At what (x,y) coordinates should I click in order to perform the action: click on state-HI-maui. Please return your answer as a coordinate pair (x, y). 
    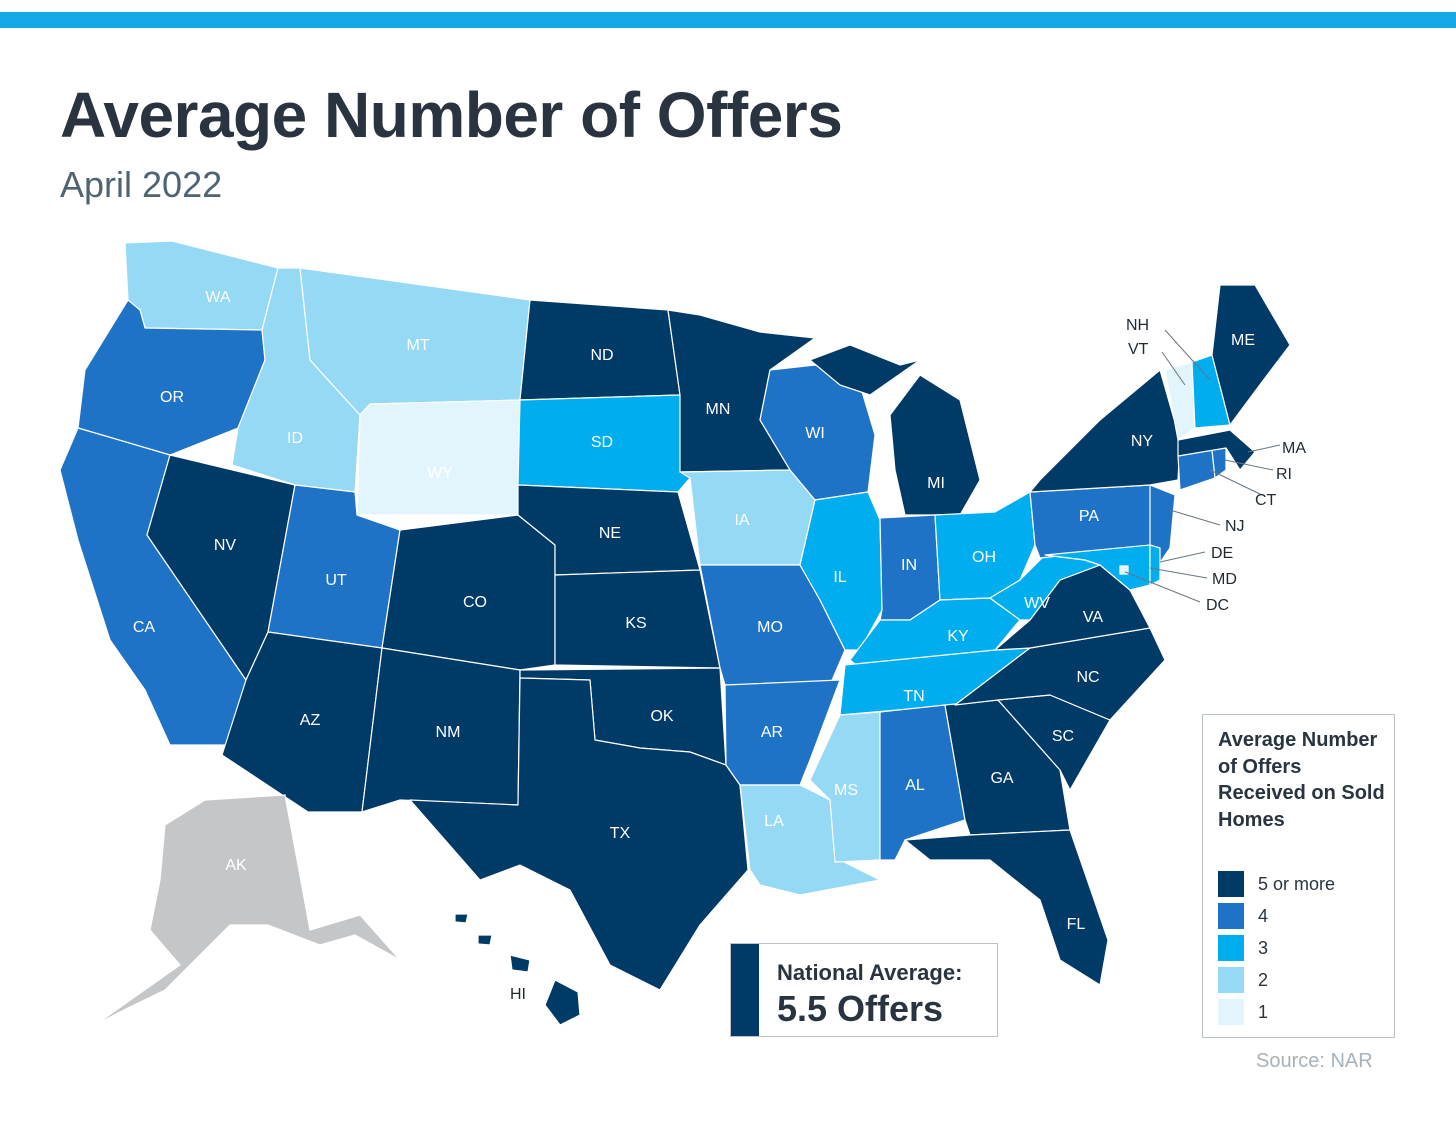
    Looking at the image, I should click on (520, 963).